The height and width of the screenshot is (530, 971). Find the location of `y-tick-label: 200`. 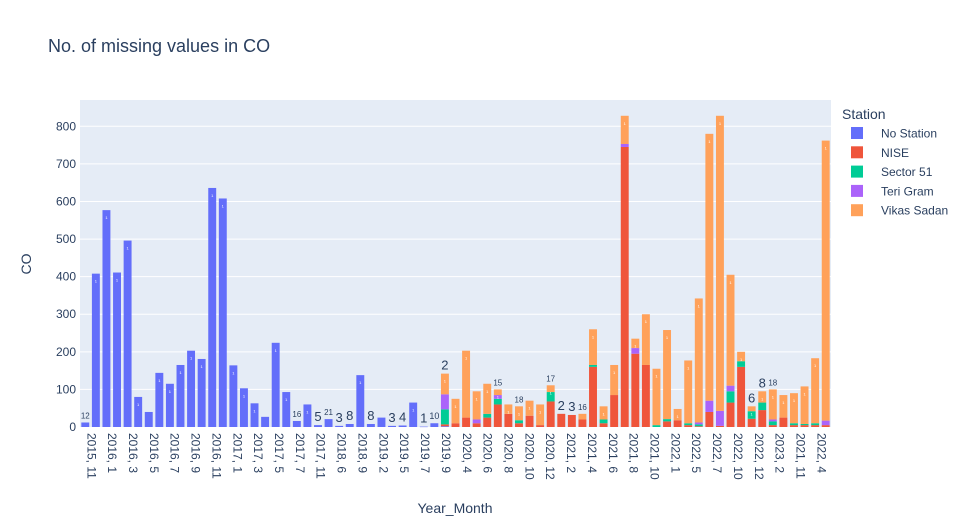

y-tick-label: 200 is located at coordinates (66, 352).